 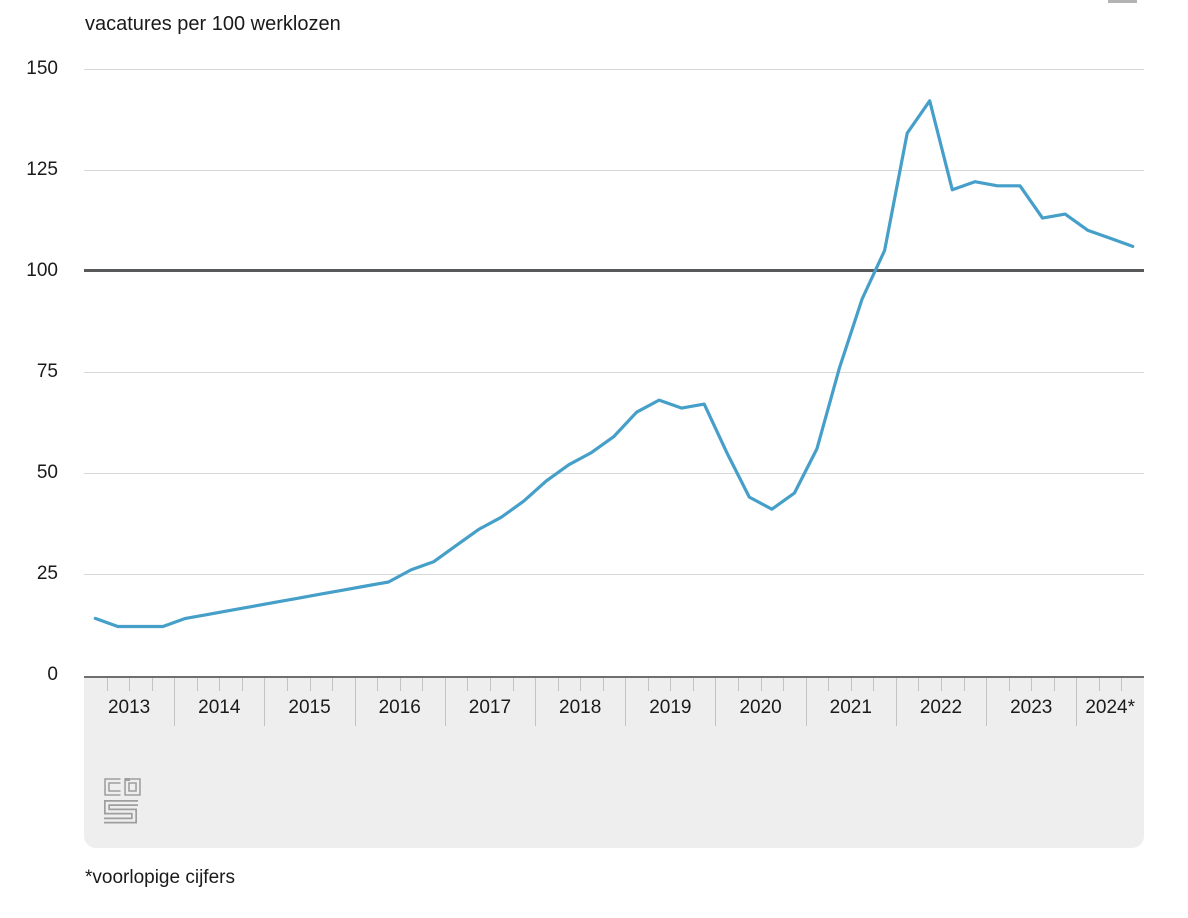 I want to click on x-tick-label: 2018, so click(x=580, y=707).